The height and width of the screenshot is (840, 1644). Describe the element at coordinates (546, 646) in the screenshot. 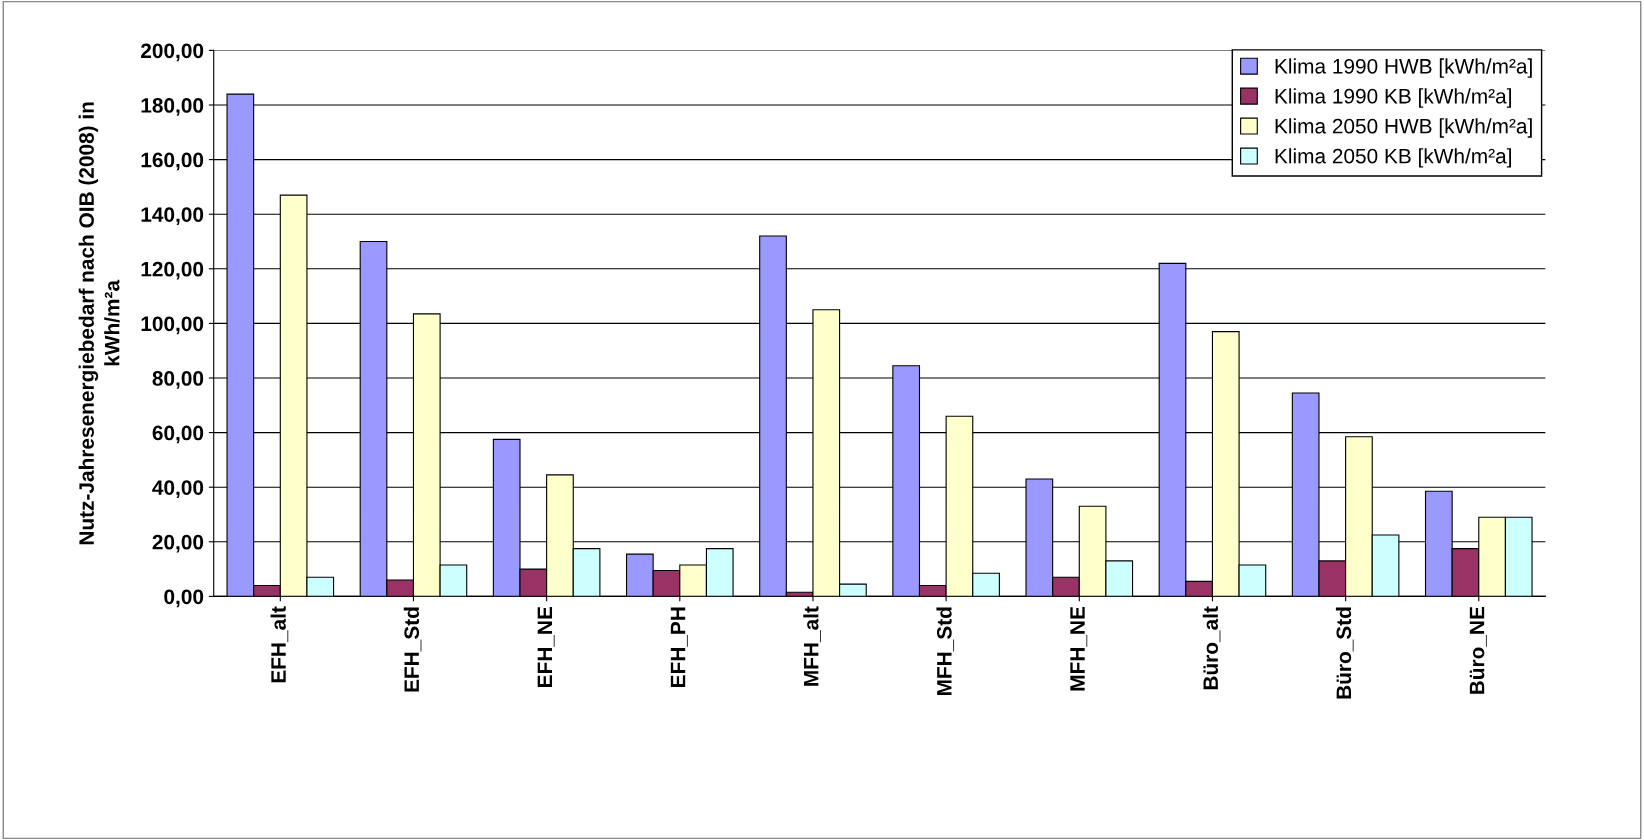

I see `x-tick-label: EFH_NE` at that location.